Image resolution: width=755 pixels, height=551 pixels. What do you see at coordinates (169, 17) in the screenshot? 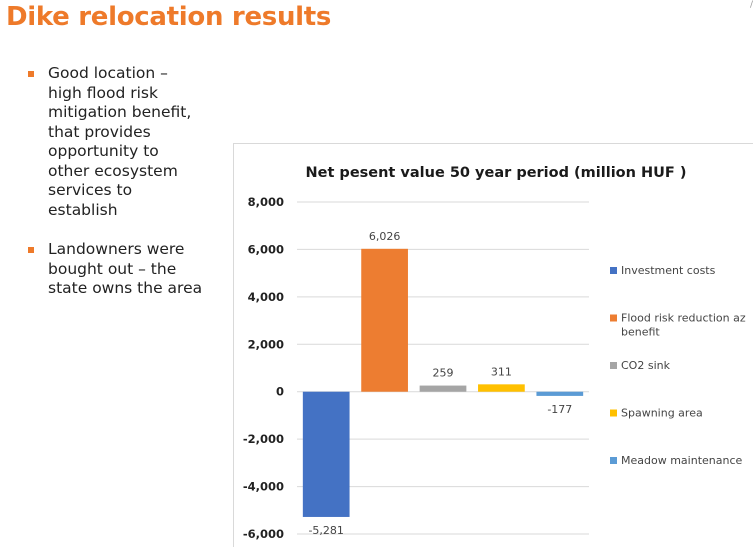
I see `slide-title: Dike relocation results` at bounding box center [169, 17].